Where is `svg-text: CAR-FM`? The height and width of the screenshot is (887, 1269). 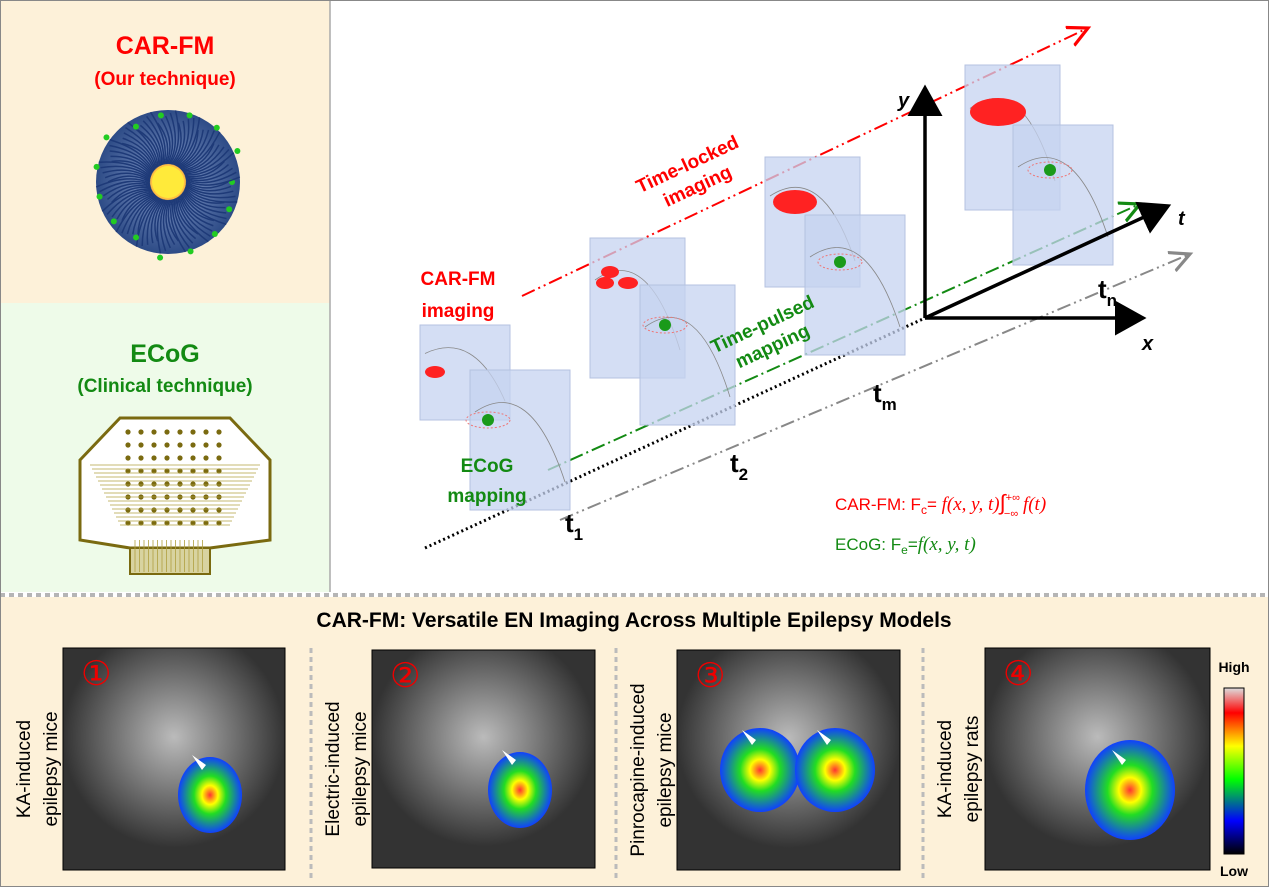
svg-text: CAR-FM is located at coordinates (458, 279).